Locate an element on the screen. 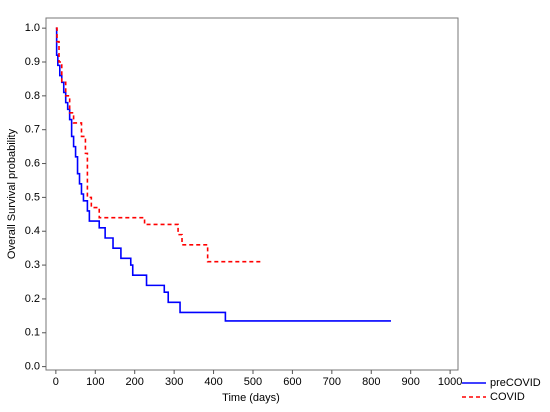  y-tick-label: 0.7 is located at coordinates (32, 130).